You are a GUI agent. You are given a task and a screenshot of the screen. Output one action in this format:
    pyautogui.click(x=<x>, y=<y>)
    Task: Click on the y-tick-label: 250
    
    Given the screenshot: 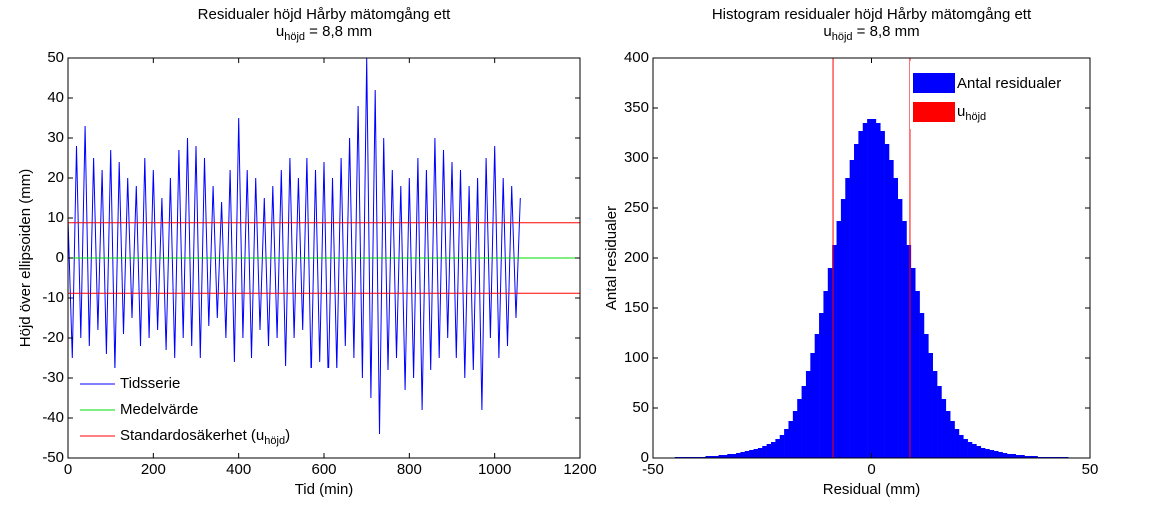 What is the action you would take?
    pyautogui.click(x=636, y=207)
    